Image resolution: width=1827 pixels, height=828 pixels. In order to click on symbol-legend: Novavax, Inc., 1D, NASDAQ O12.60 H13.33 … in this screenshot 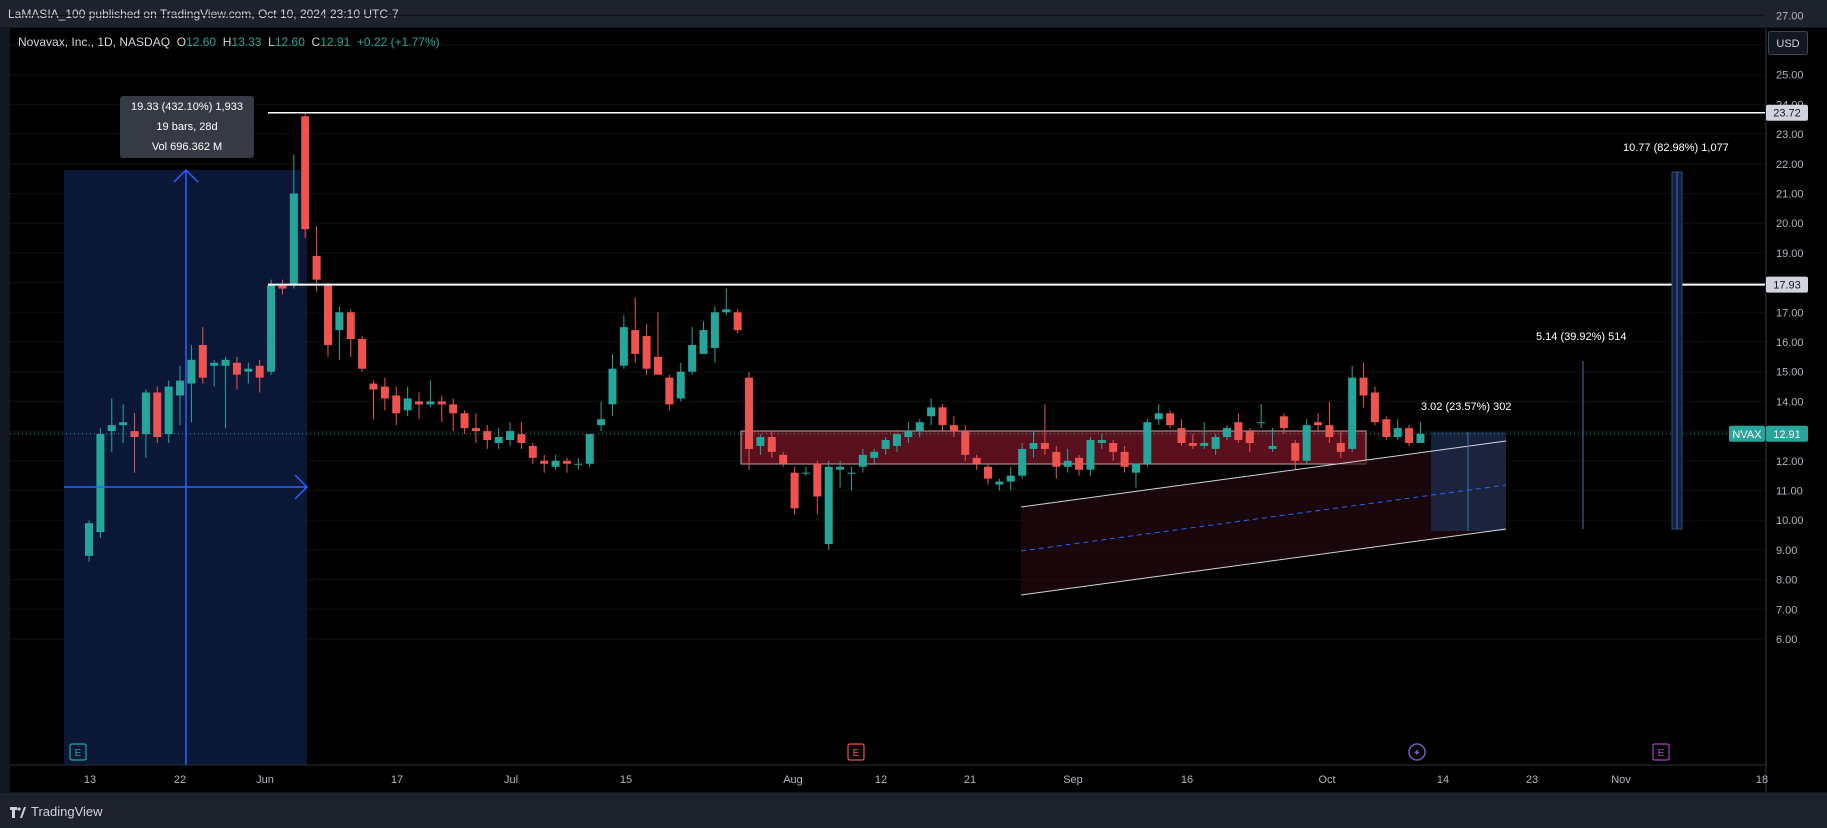, I will do `click(229, 42)`.